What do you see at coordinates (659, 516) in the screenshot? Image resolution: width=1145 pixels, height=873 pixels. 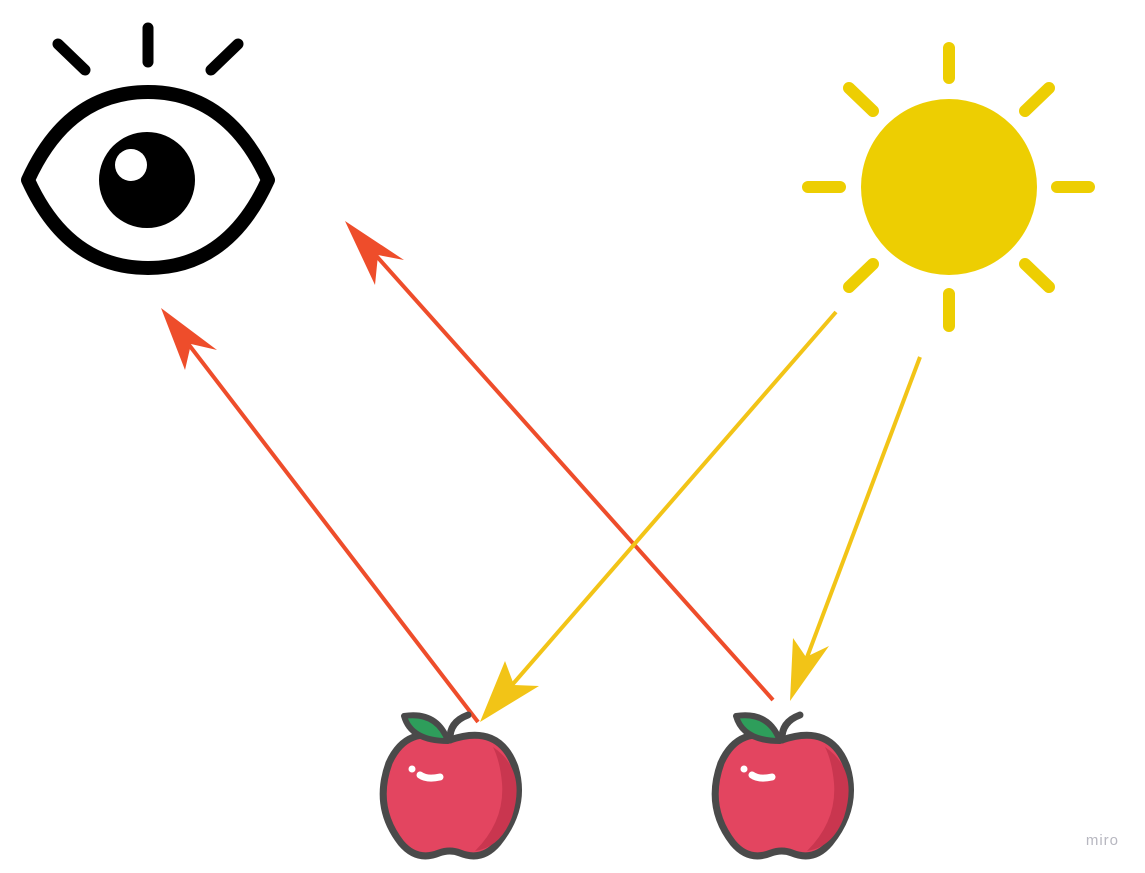 I see `light-ray-sun-to-left-apple` at bounding box center [659, 516].